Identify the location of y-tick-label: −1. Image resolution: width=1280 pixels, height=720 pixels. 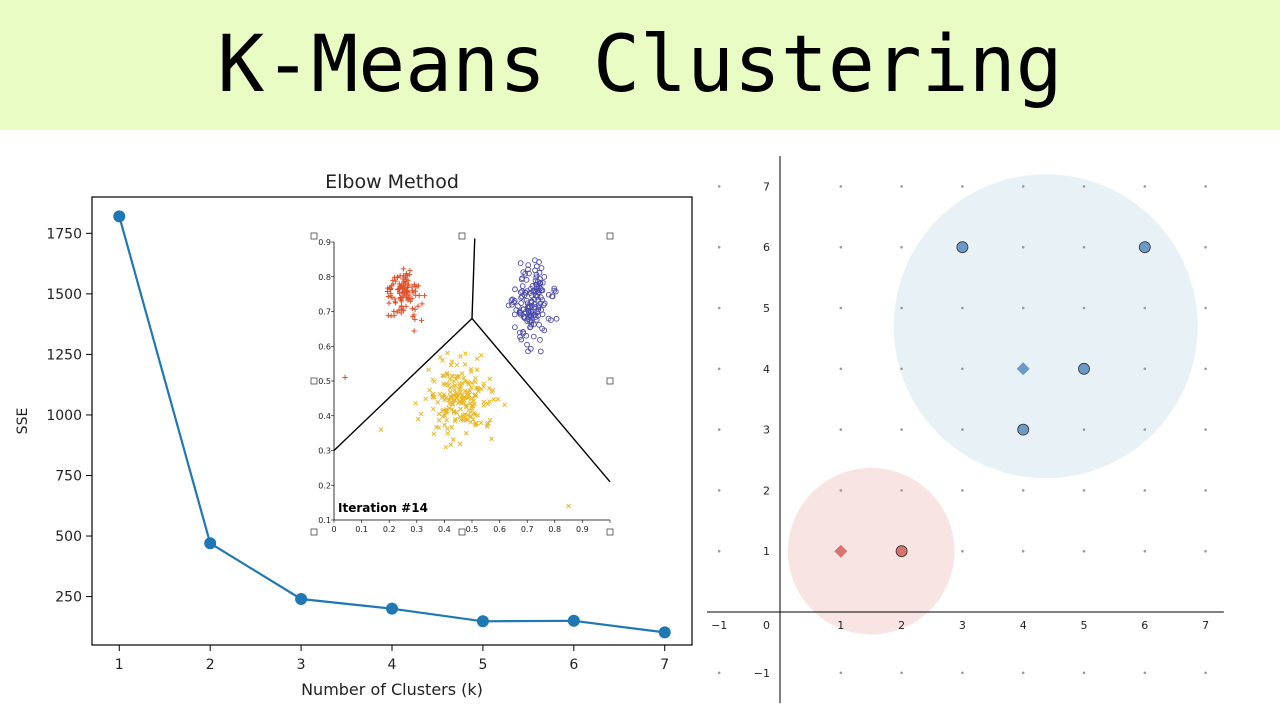
(762, 673).